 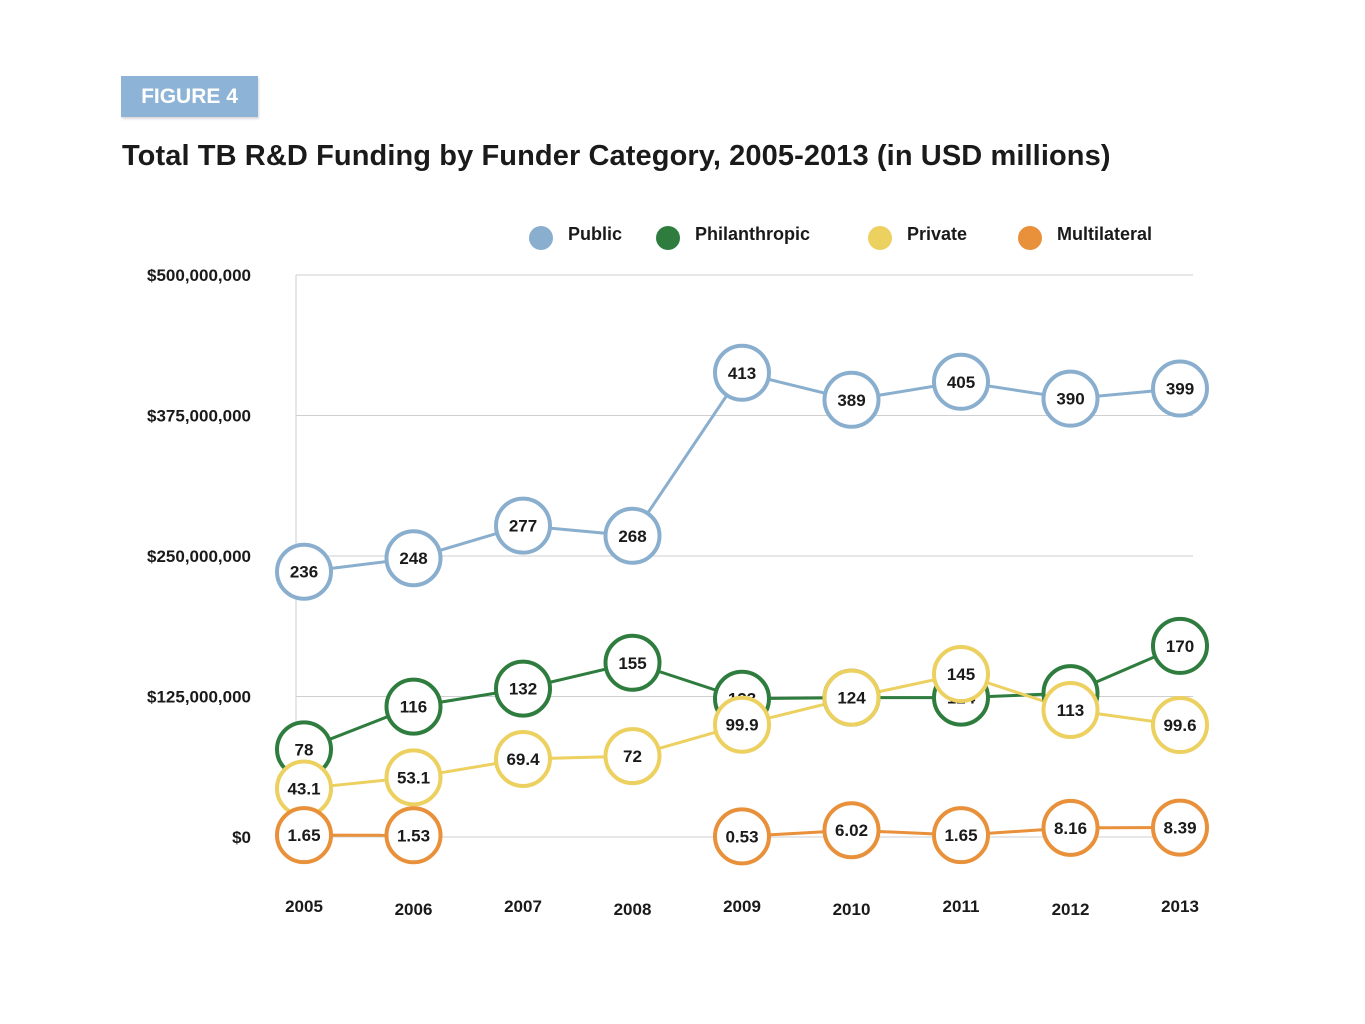 I want to click on data-point-philanthropic: 170, so click(x=1180, y=645).